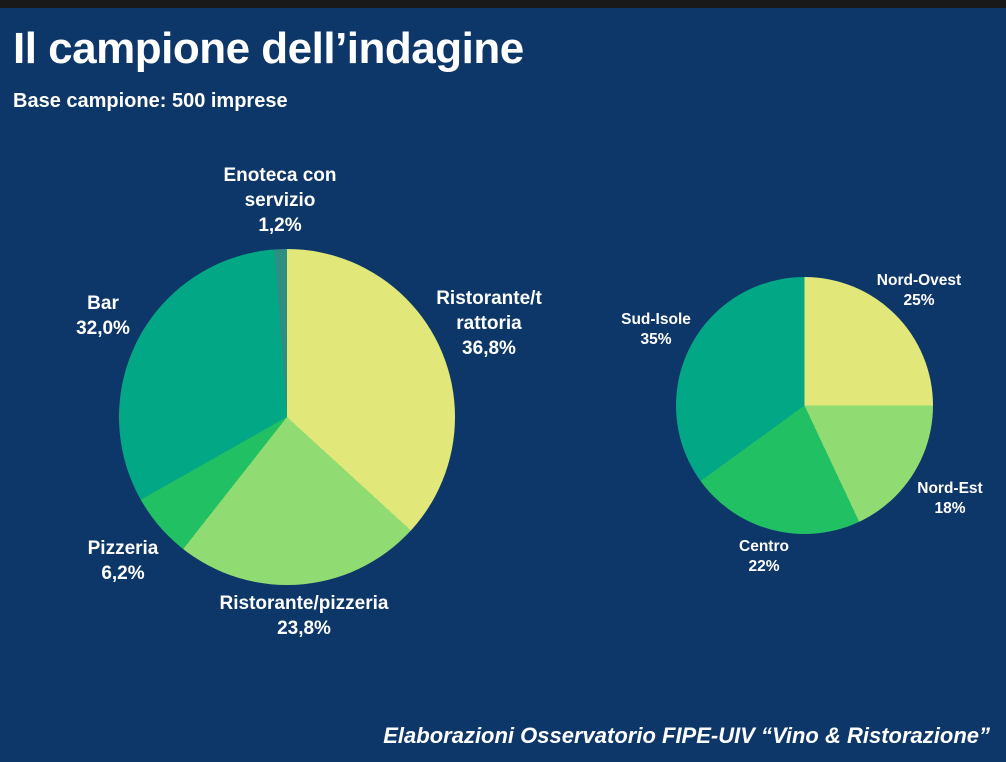 The image size is (1006, 762). Describe the element at coordinates (304, 628) in the screenshot. I see `label-value: 23,8%` at that location.